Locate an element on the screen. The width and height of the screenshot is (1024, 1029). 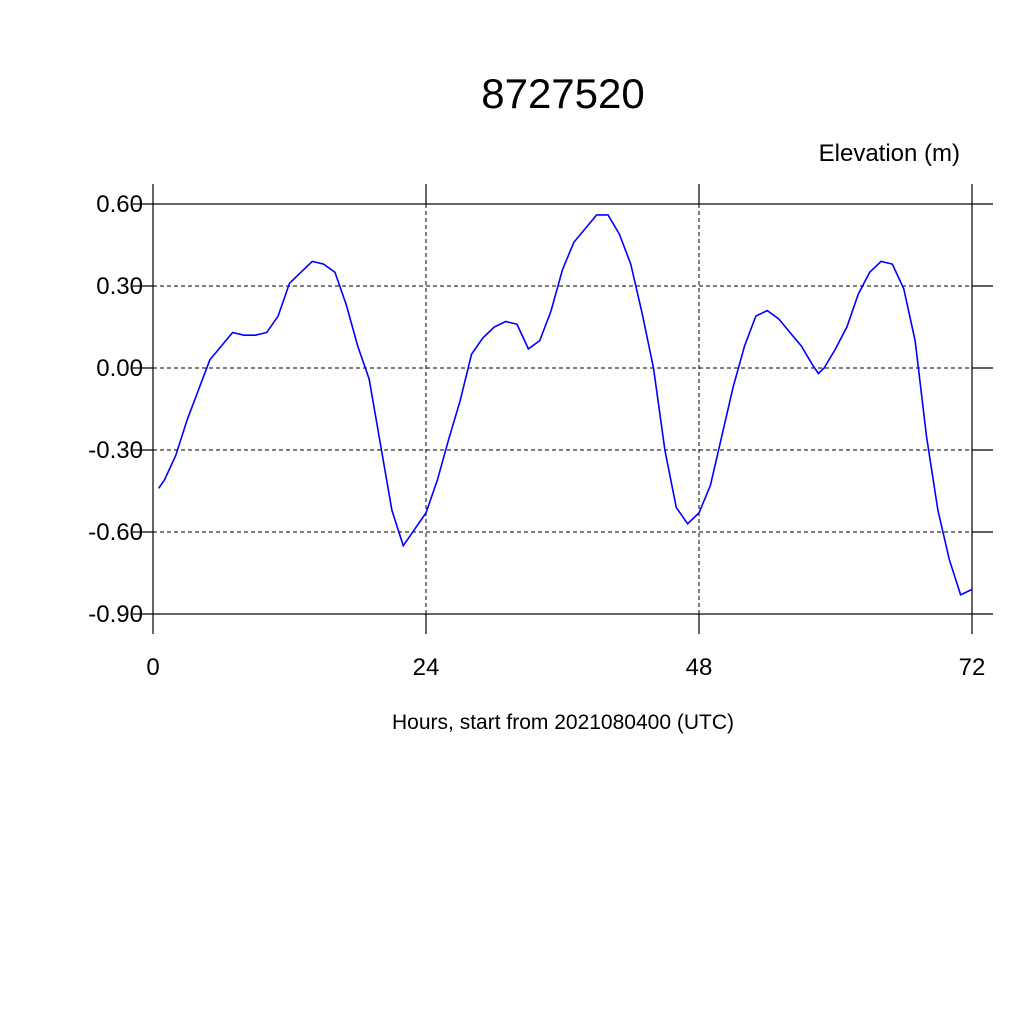
x-tick-label: 0 is located at coordinates (152, 667).